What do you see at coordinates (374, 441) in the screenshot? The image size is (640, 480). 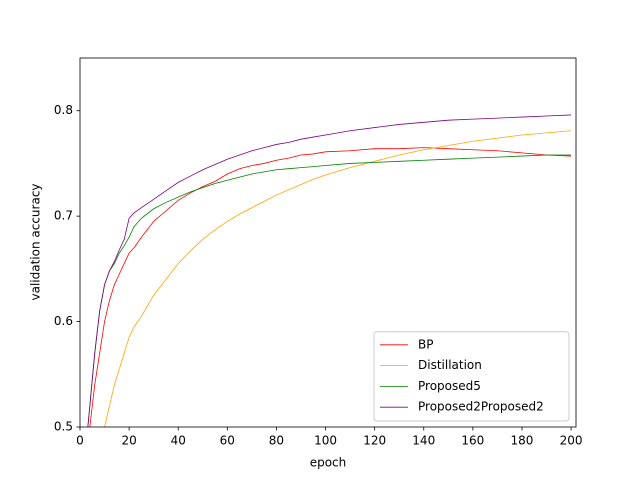 I see `x-tick-label: 120` at bounding box center [374, 441].